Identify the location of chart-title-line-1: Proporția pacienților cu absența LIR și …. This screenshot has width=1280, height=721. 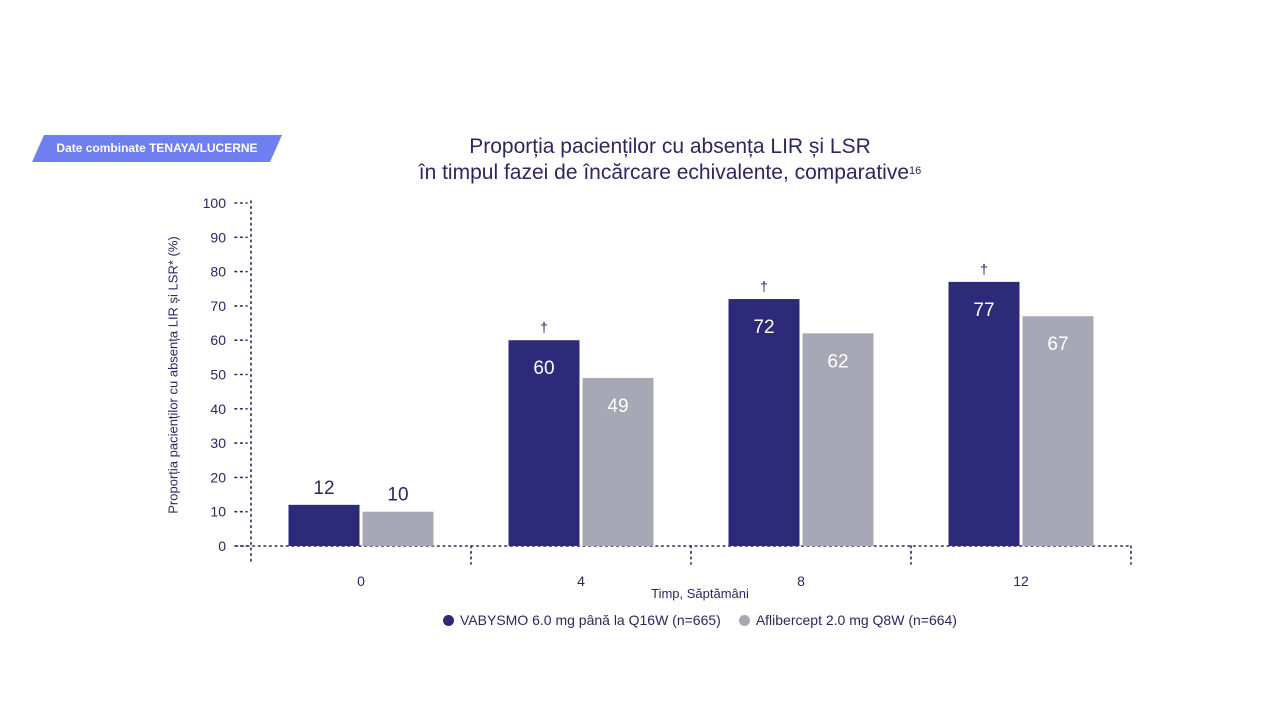
(670, 146).